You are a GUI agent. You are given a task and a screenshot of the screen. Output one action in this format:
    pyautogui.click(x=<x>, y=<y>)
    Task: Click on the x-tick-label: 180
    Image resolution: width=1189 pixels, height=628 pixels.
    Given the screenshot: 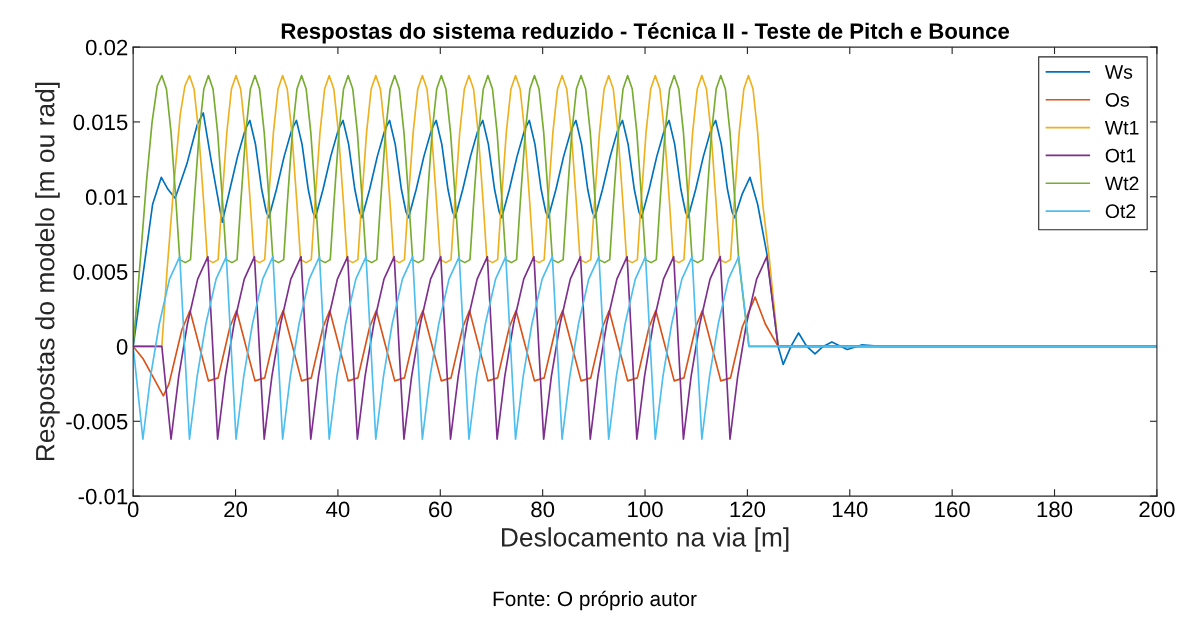 What is the action you would take?
    pyautogui.click(x=1055, y=509)
    